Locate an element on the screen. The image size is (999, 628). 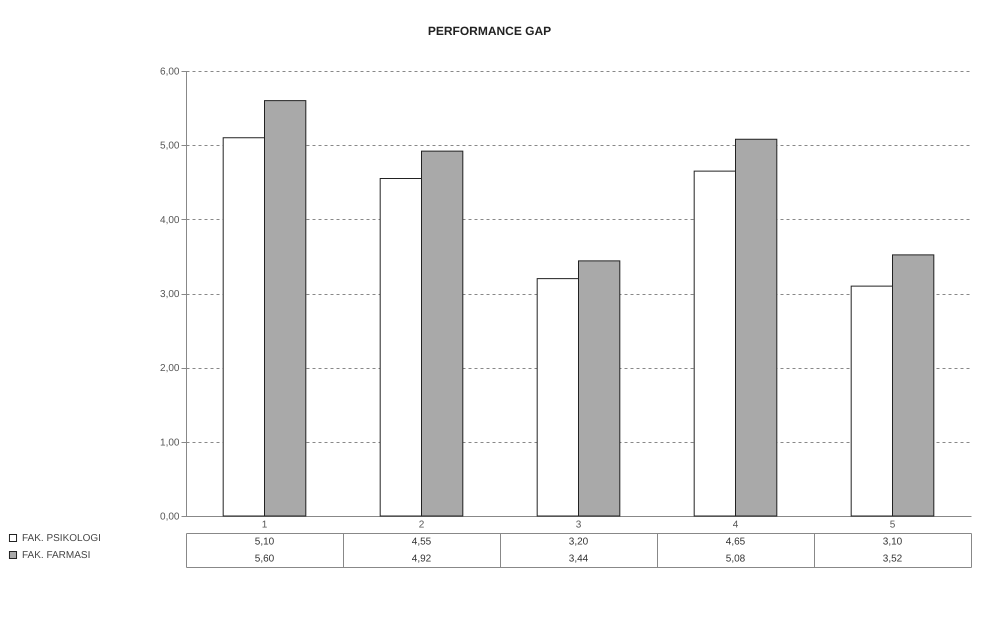
y-tick-label: 0,00 is located at coordinates (170, 517).